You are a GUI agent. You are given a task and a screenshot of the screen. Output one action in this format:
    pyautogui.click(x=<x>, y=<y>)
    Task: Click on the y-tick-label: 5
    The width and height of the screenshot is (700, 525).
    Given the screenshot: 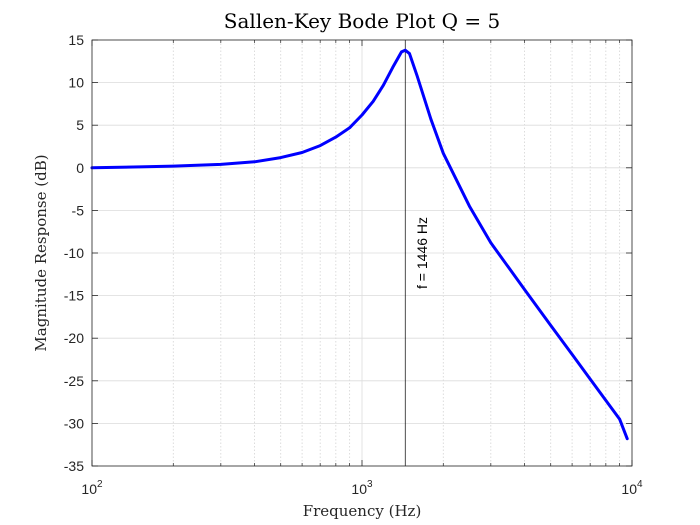 What is the action you would take?
    pyautogui.click(x=80, y=125)
    